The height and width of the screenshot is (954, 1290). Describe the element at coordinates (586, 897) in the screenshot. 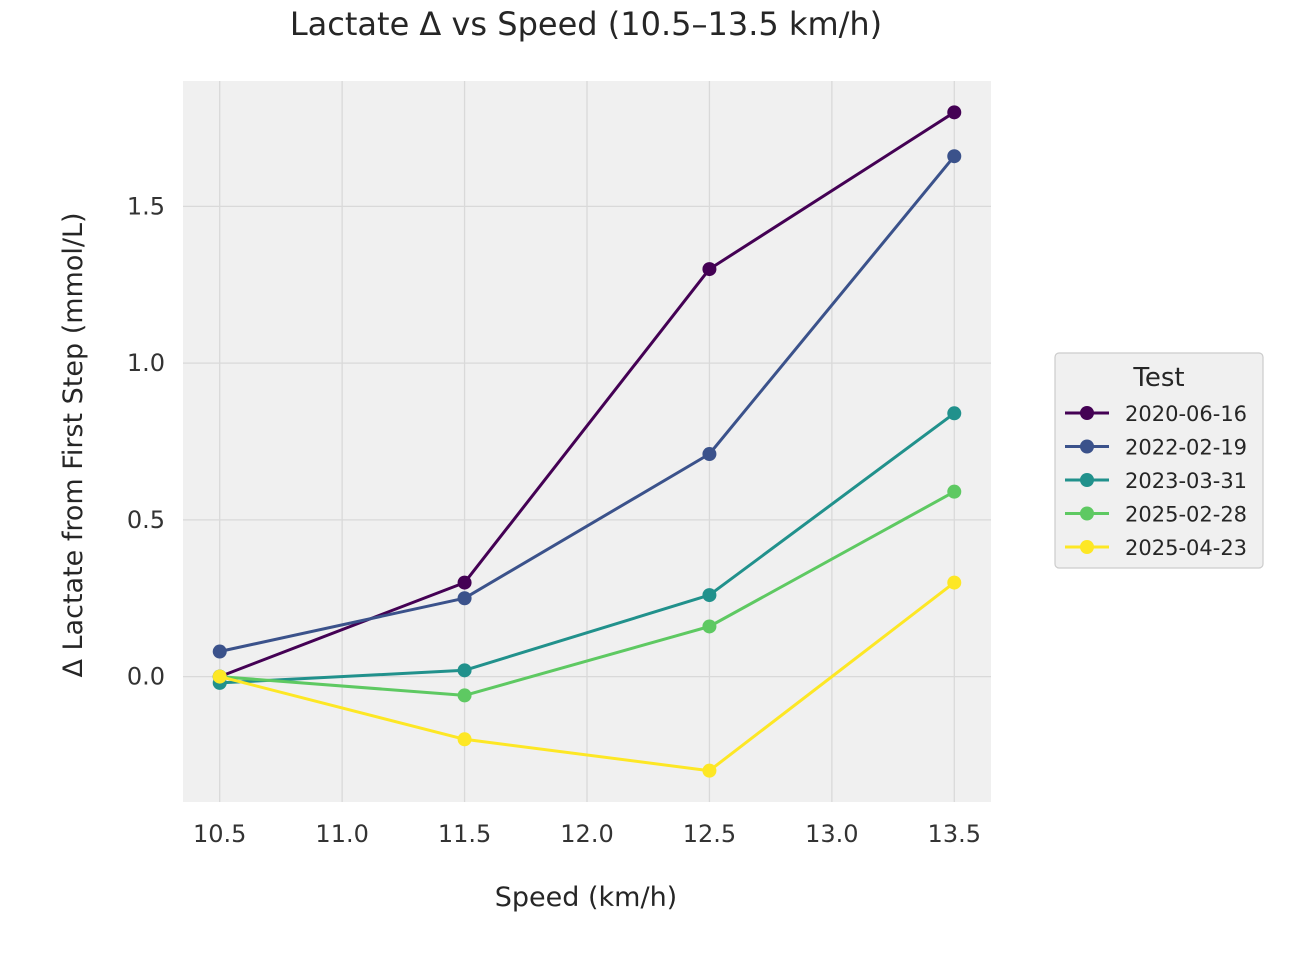

I see `x-axis-label: Speed (km/h)` at that location.